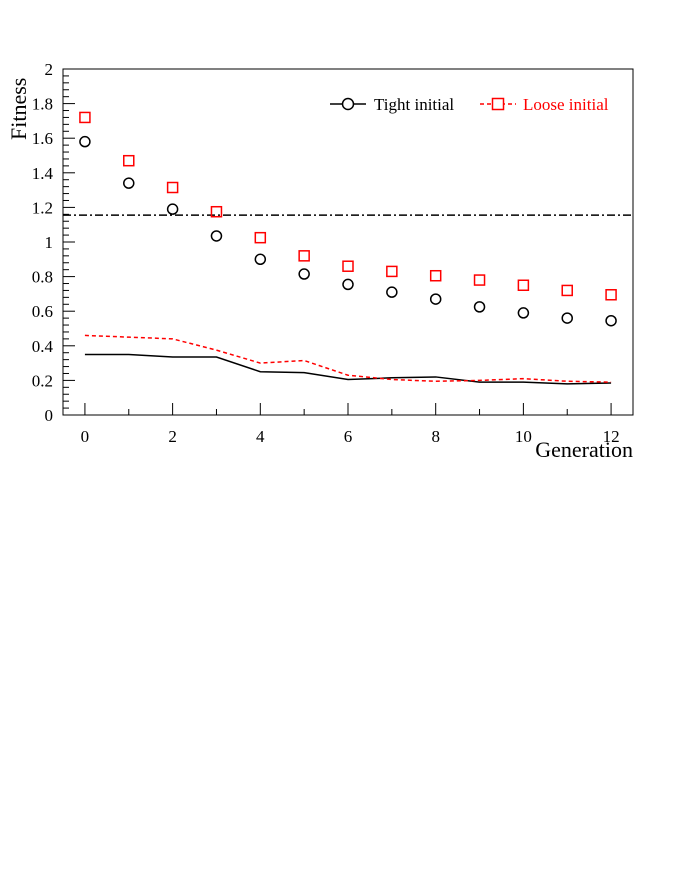 Image resolution: width=681 pixels, height=881 pixels. What do you see at coordinates (414, 104) in the screenshot?
I see `legend-tight-label: Tight initial` at bounding box center [414, 104].